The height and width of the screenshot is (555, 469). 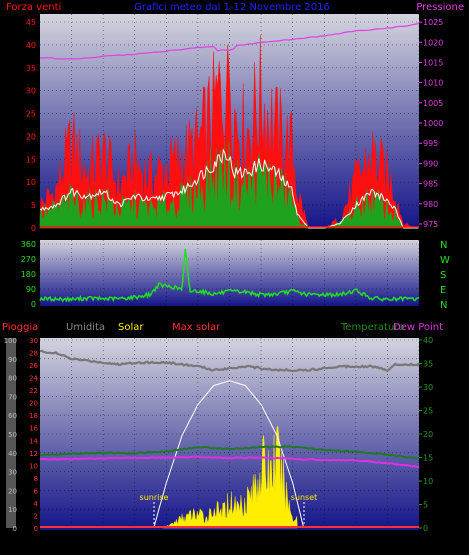 I want to click on wind-x-tick-label: 20, so click(x=356, y=236).